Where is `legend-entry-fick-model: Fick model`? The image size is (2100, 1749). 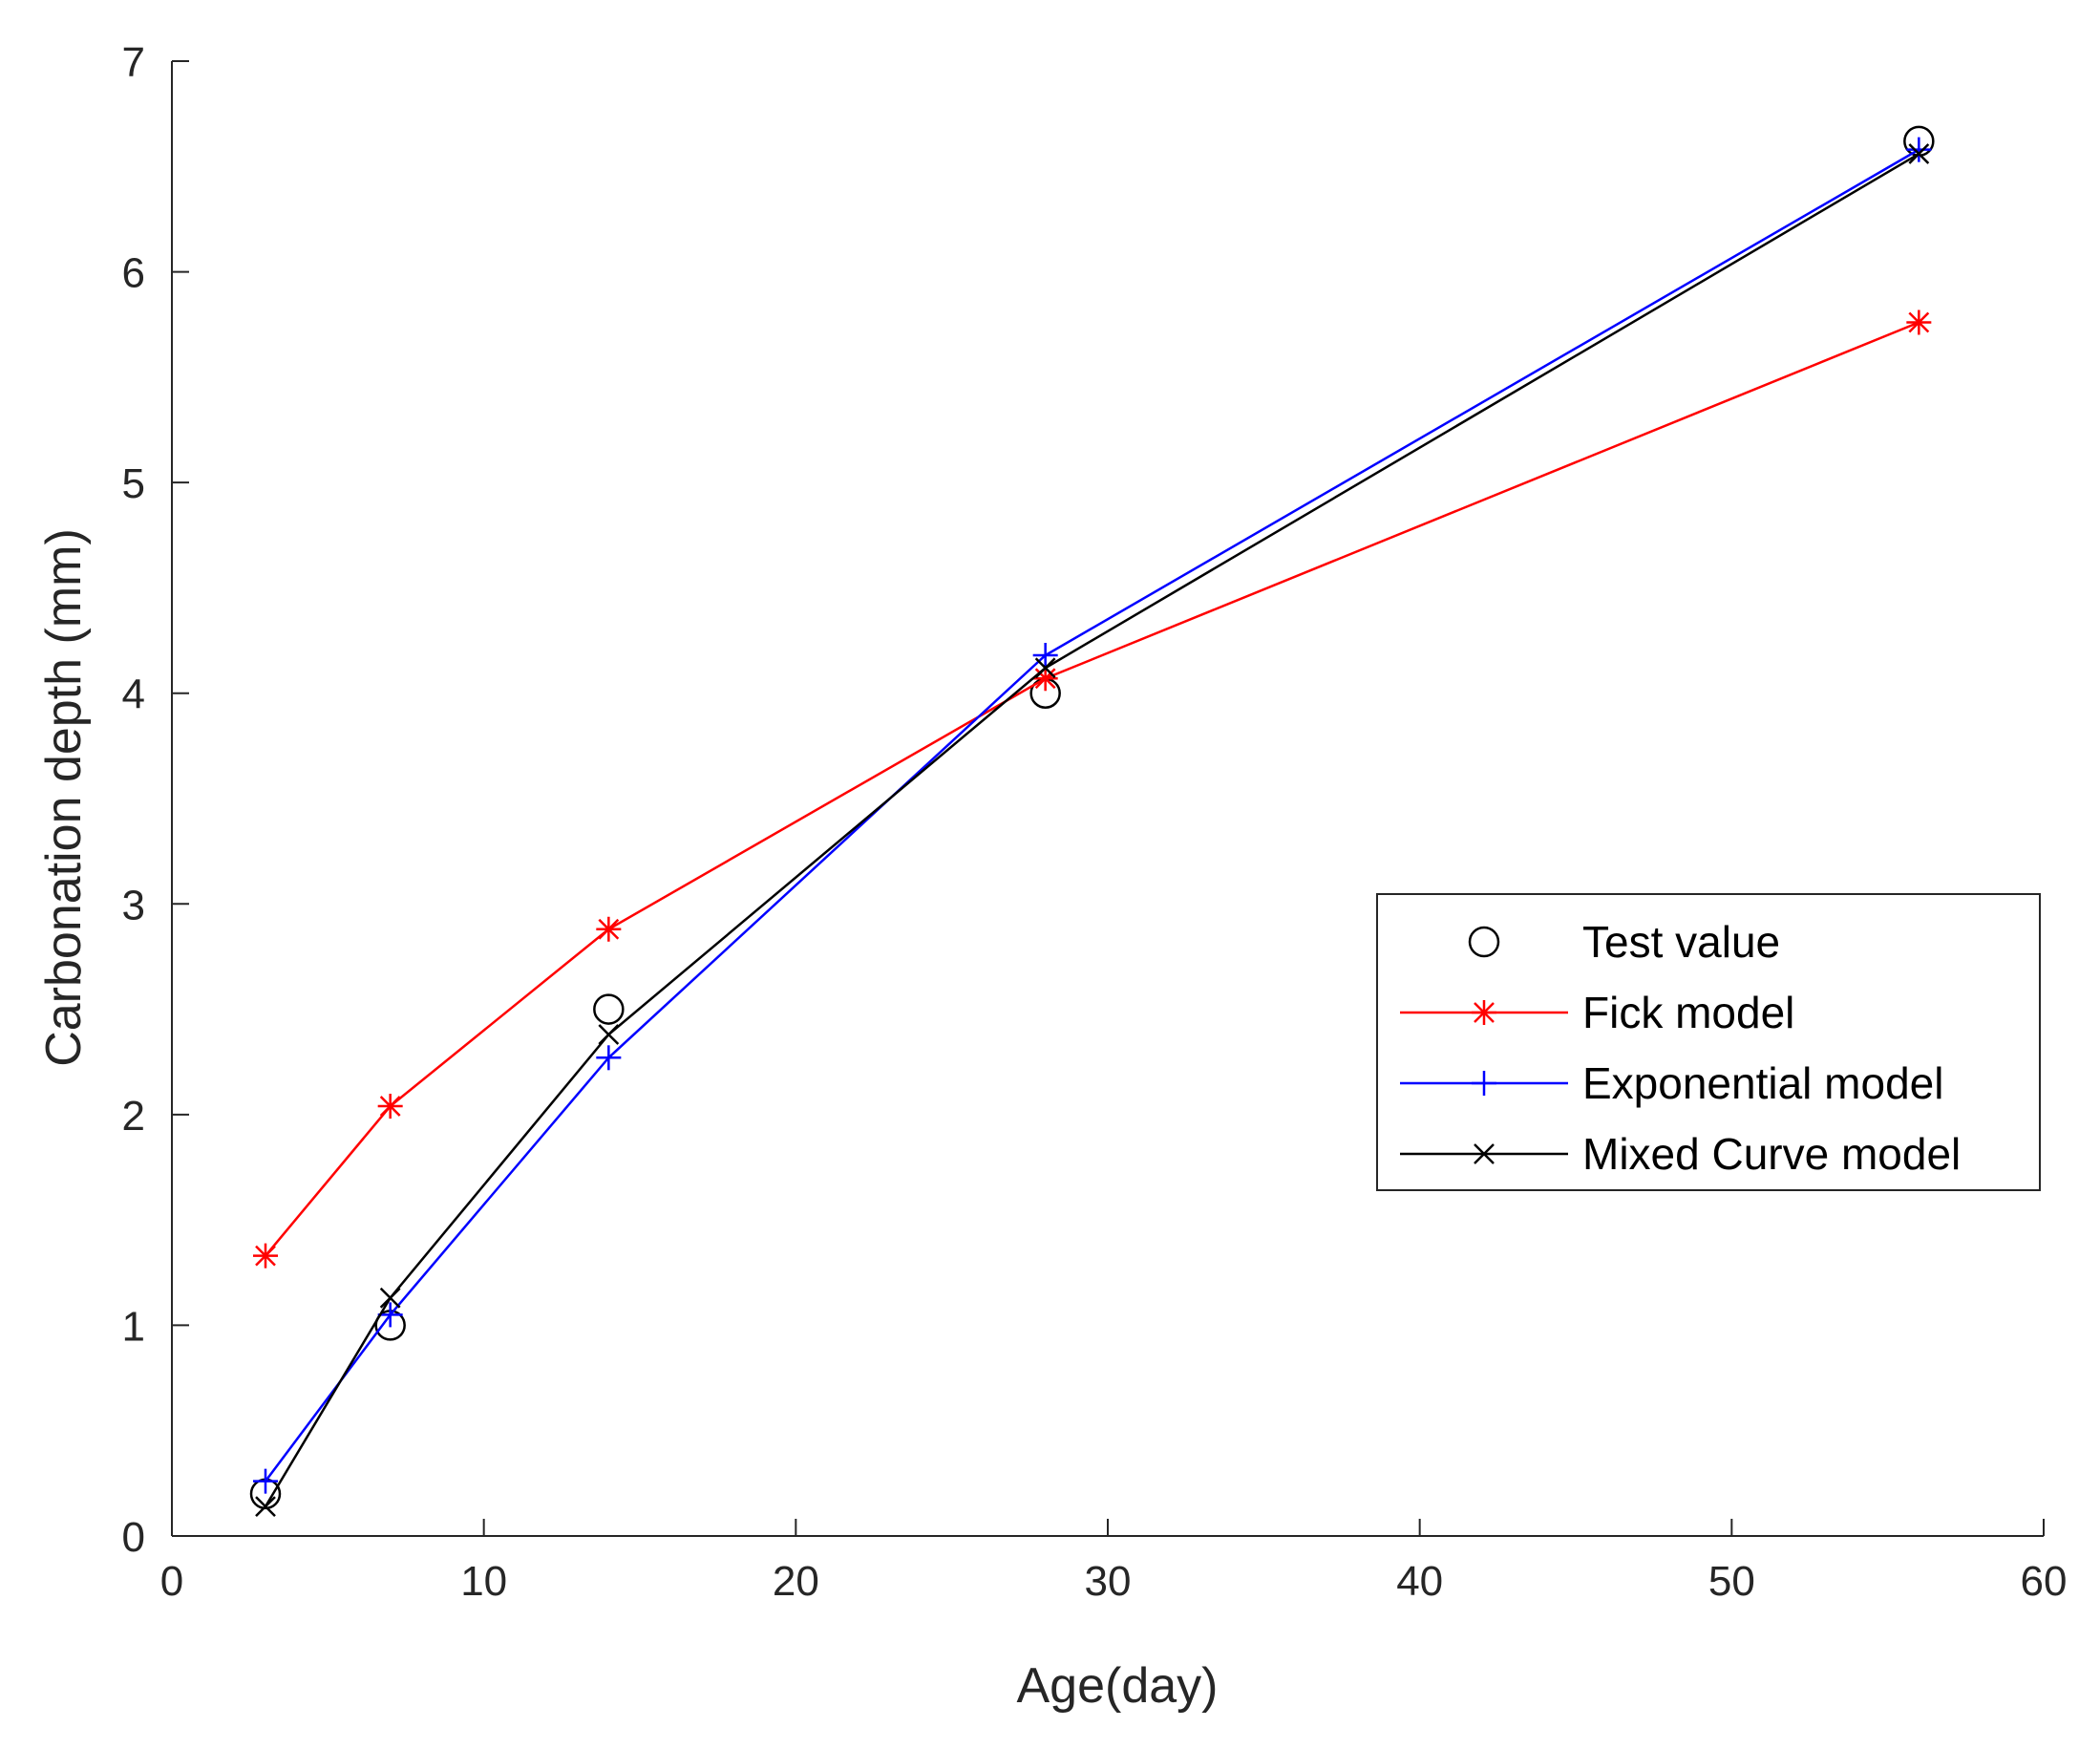
legend-entry-fick-model: Fick model is located at coordinates (1597, 1012).